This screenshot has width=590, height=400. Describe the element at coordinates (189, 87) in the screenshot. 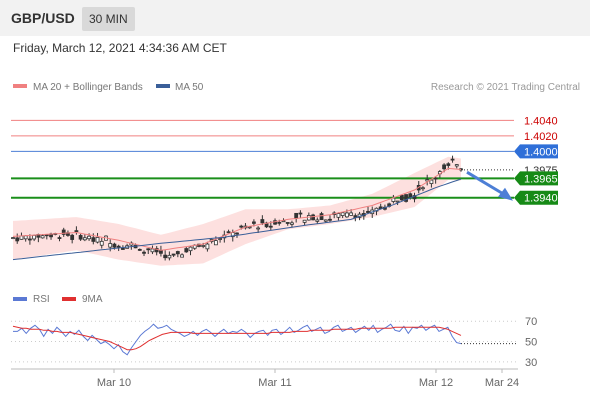

I see `legend-ma50-label: MA 50` at that location.